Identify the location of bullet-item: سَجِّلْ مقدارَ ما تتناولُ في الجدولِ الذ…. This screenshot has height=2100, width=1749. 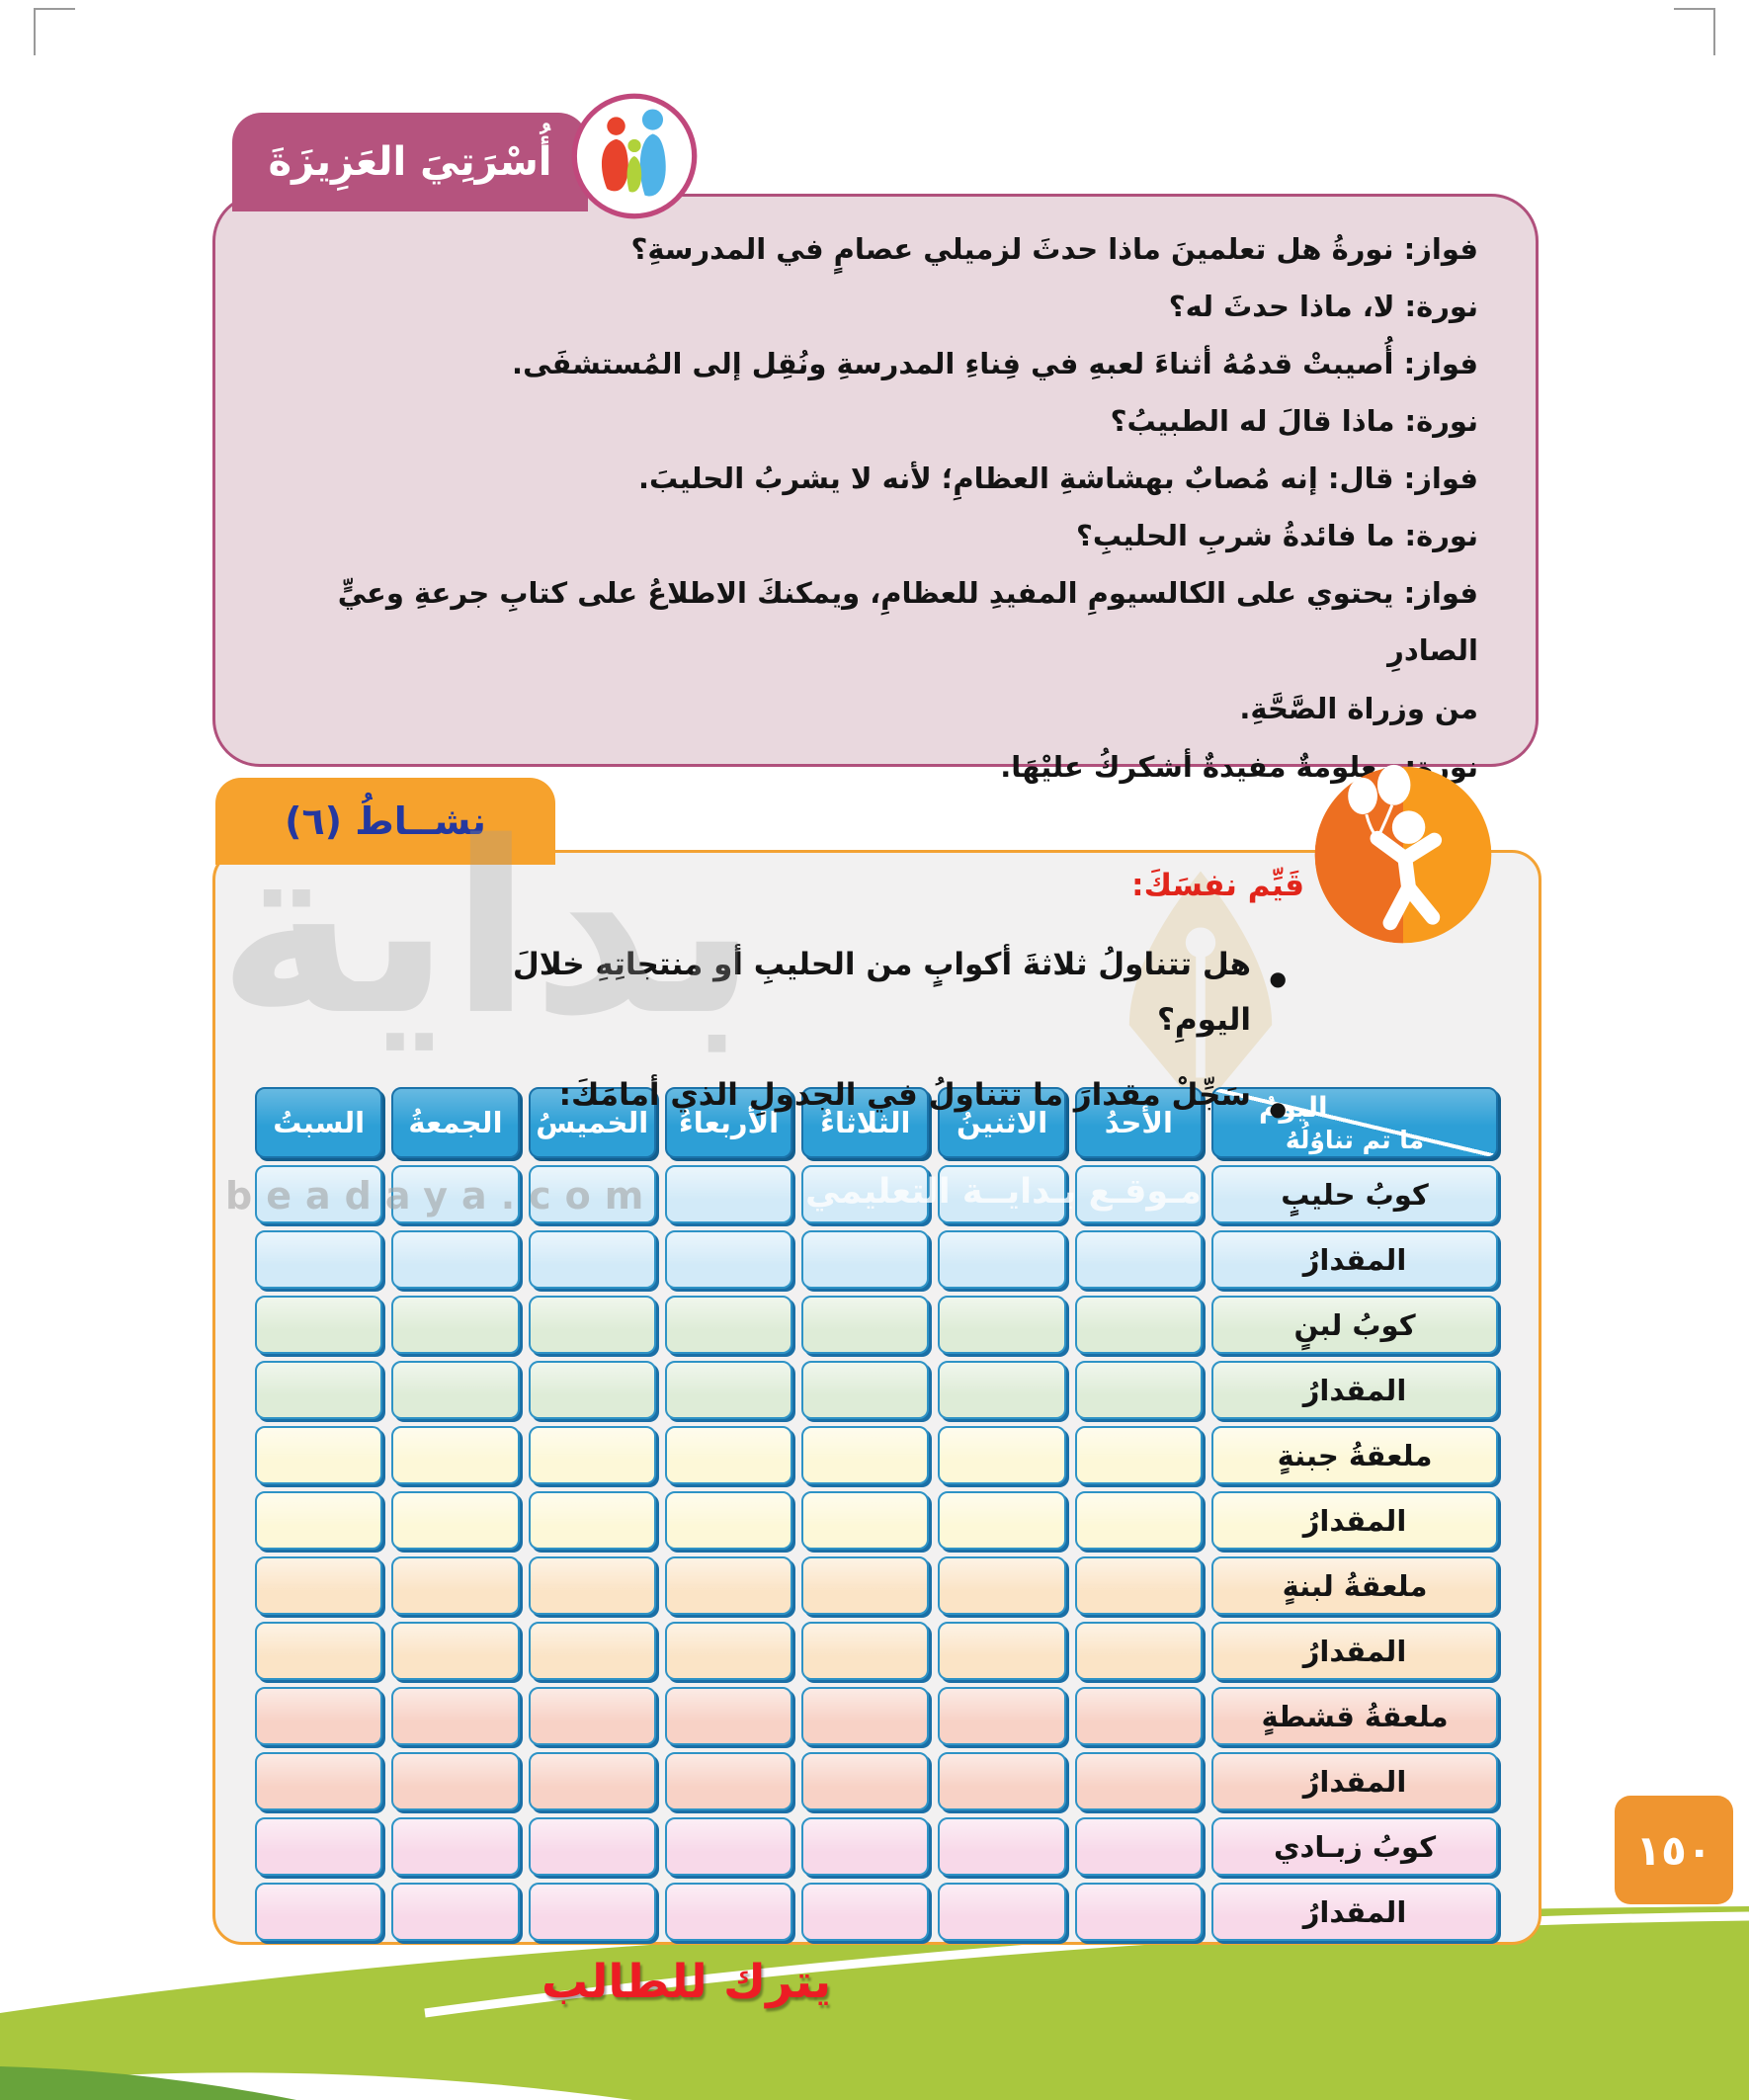
(862, 1101).